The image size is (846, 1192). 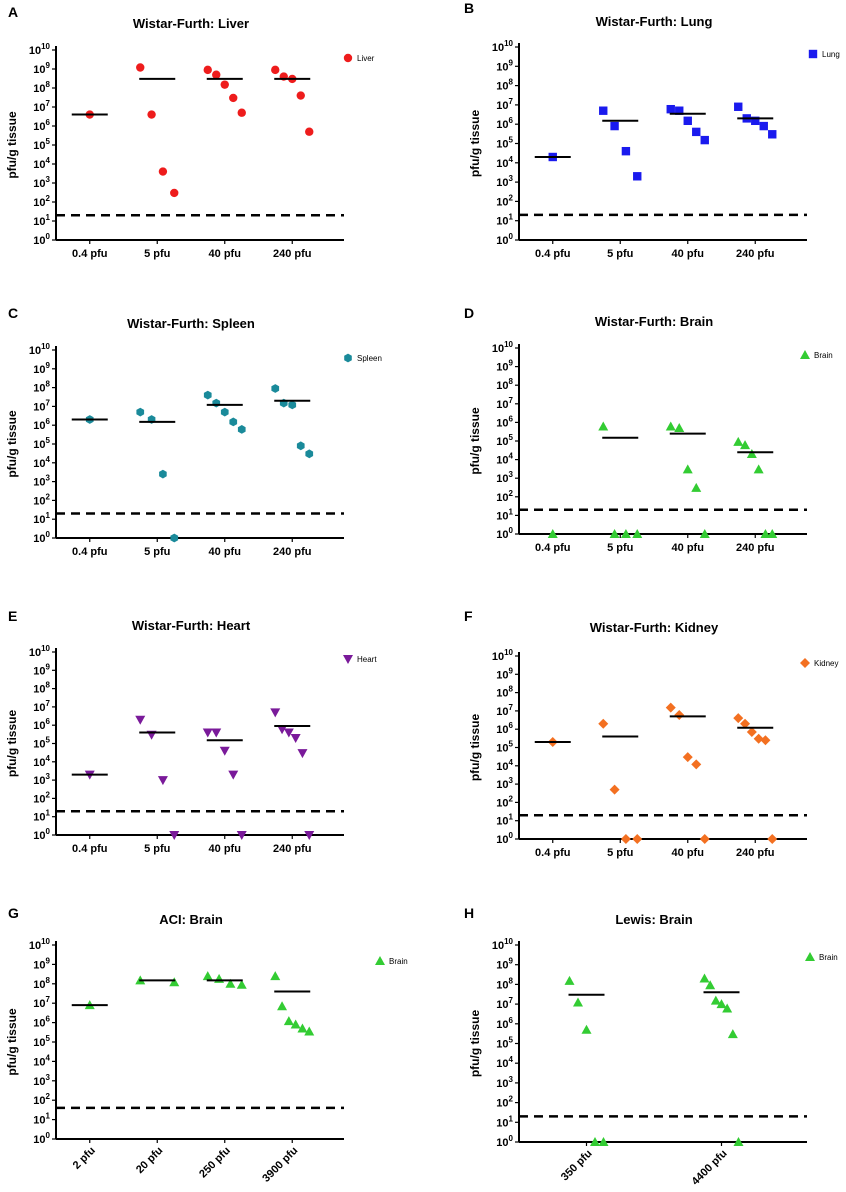 I want to click on panel-letter: B, so click(x=469, y=8).